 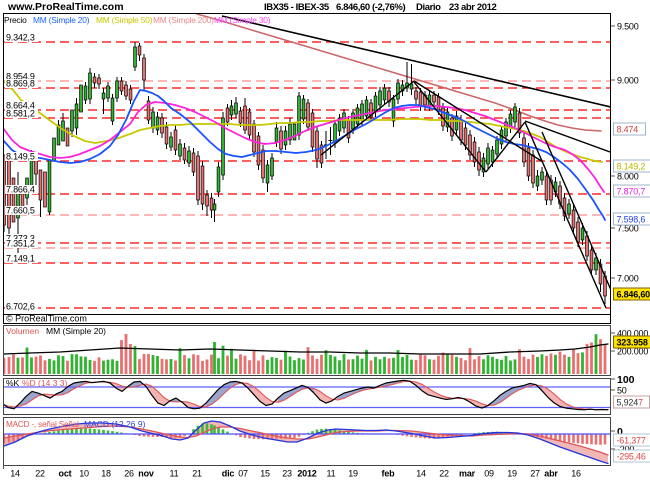 I want to click on svg-text: MM (Simple 50), so click(x=124, y=20).